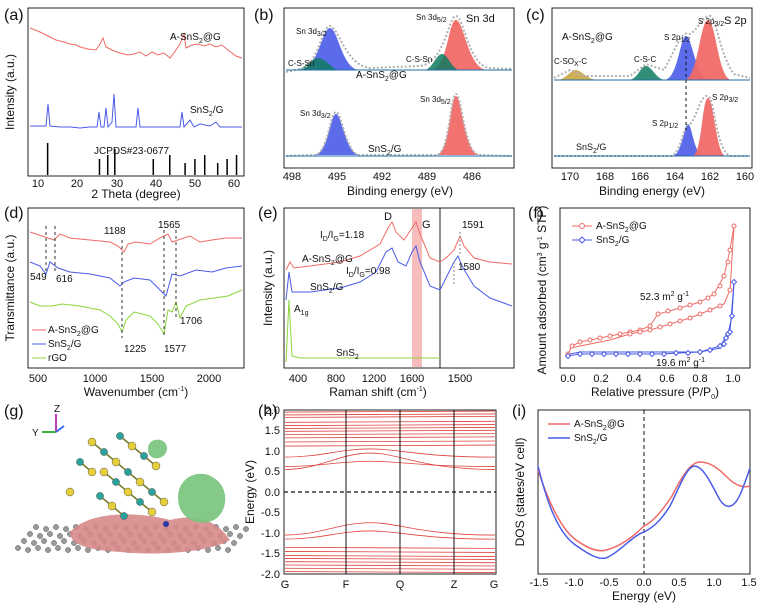 This screenshot has width=760, height=604. What do you see at coordinates (644, 506) in the screenshot?
I see `panel-i-series-asns2g` at bounding box center [644, 506].